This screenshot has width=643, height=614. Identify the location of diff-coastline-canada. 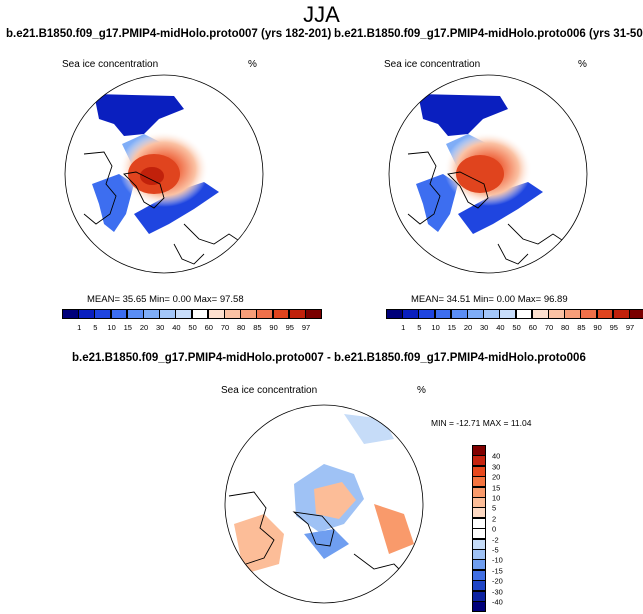
(251, 528).